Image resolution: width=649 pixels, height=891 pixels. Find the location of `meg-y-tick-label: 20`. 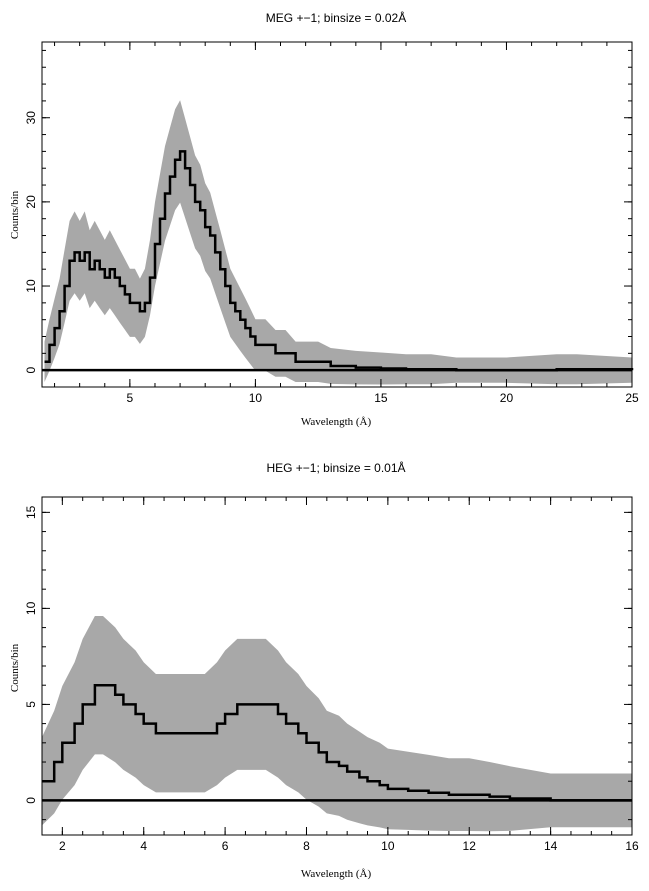

meg-y-tick-label: 20 is located at coordinates (31, 202).